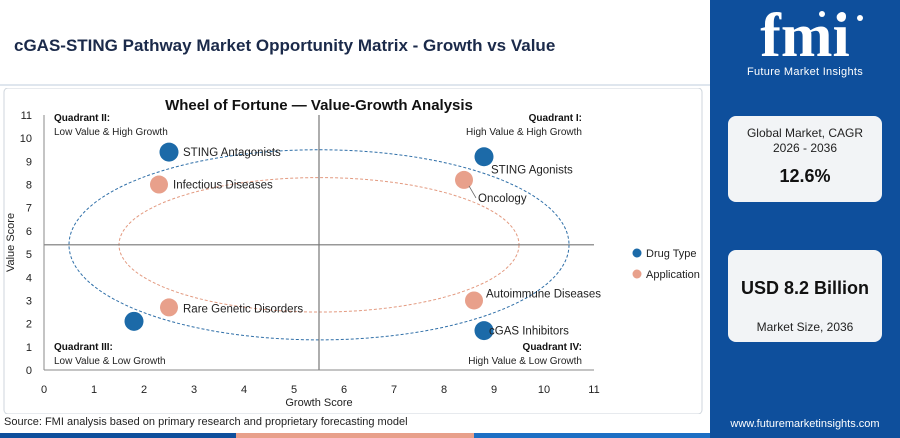  I want to click on x-tick-label: 7, so click(394, 390).